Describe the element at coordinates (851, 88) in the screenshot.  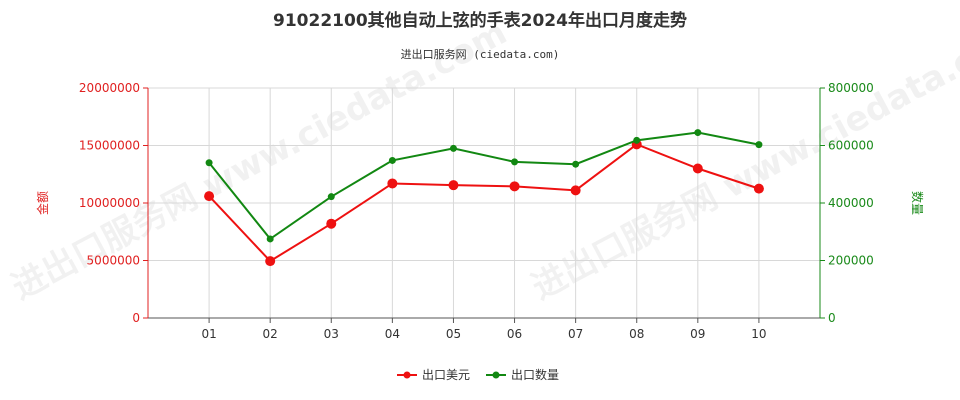
I see `y-right-tick-label: 800000` at that location.